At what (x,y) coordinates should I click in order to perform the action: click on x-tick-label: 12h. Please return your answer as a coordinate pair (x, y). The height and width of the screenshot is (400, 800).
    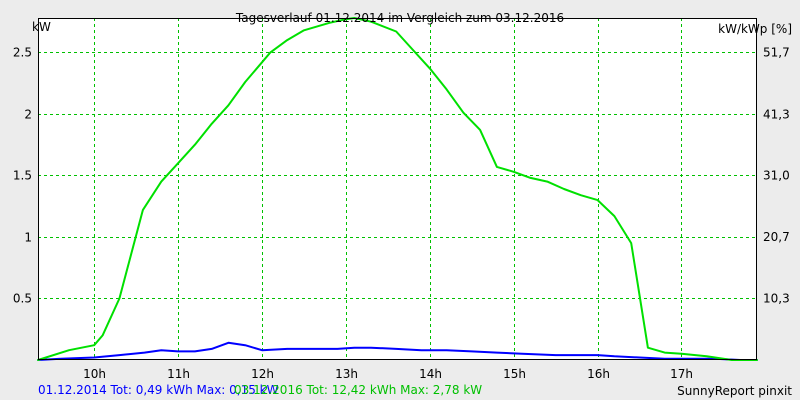
    Looking at the image, I should click on (262, 374).